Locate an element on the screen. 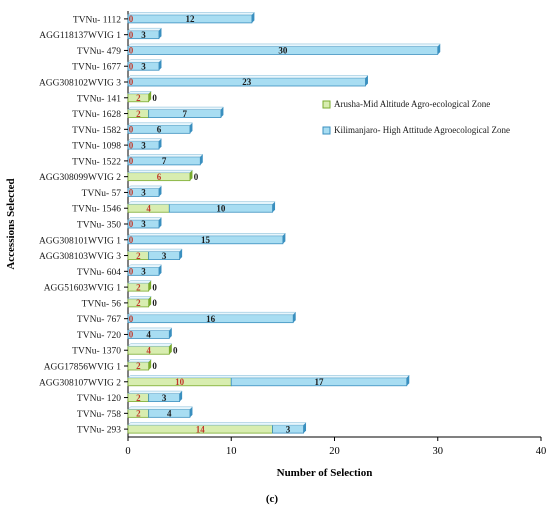 The image size is (550, 511). panel-label: (c) is located at coordinates (272, 499).